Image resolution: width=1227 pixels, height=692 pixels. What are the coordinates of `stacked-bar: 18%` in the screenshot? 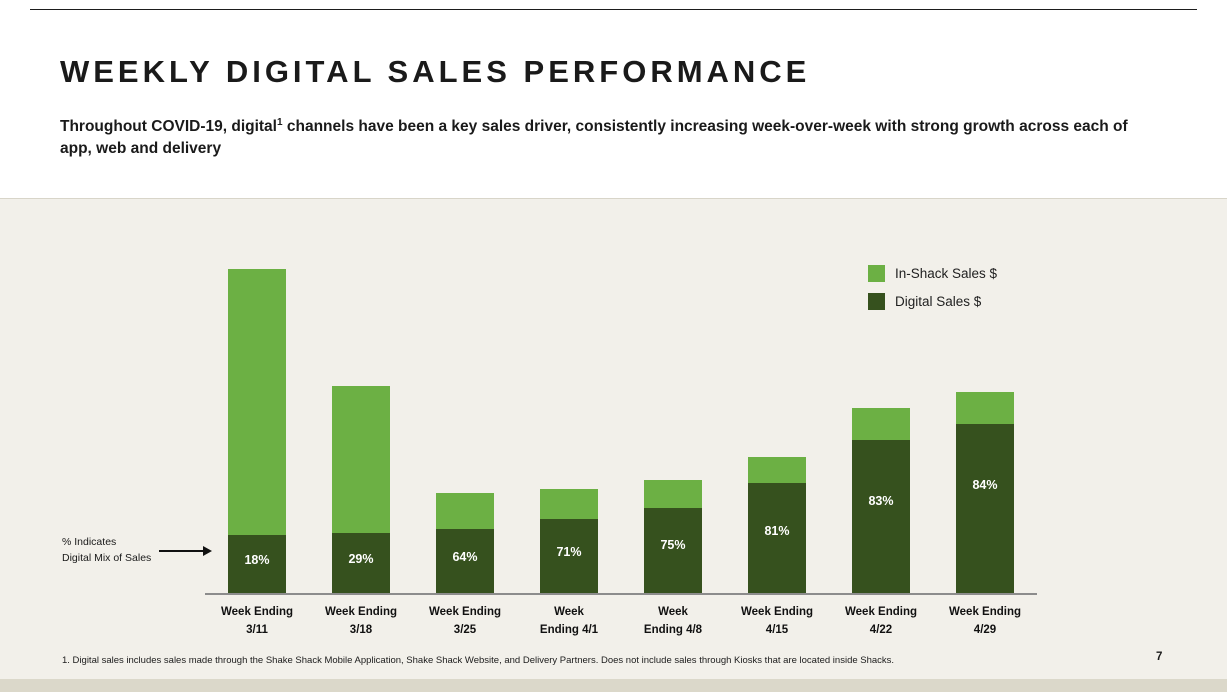 It's located at (257, 431).